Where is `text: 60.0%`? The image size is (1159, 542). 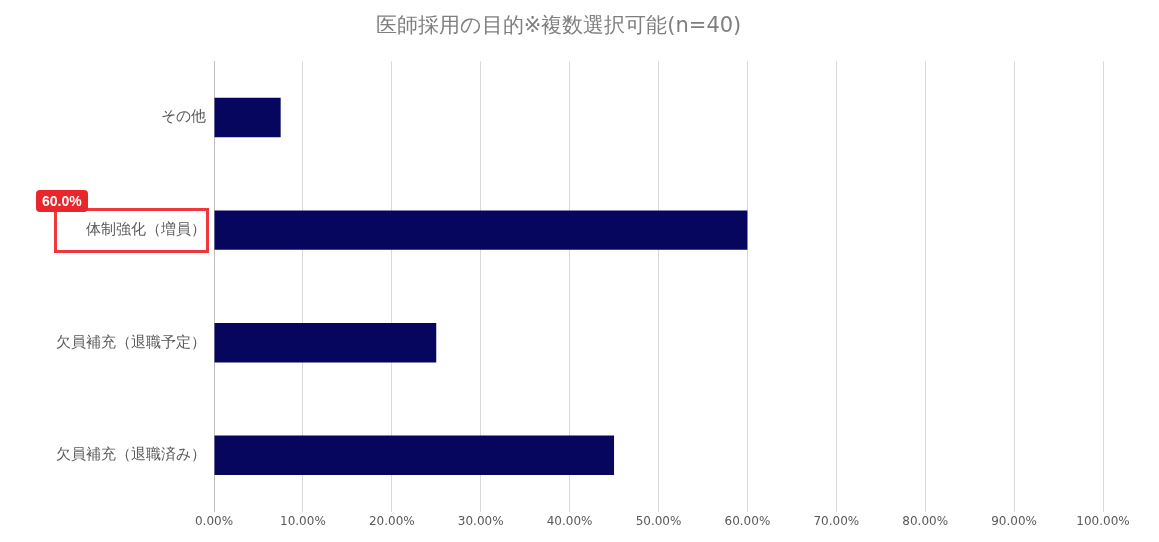
text: 60.0% is located at coordinates (62, 201).